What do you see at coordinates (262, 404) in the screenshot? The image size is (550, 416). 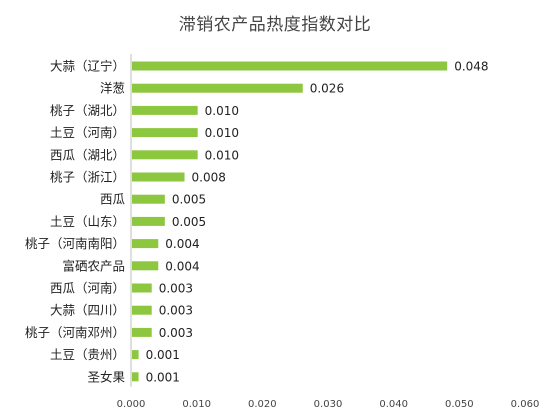 I see `x-tick-label: 0.020` at bounding box center [262, 404].